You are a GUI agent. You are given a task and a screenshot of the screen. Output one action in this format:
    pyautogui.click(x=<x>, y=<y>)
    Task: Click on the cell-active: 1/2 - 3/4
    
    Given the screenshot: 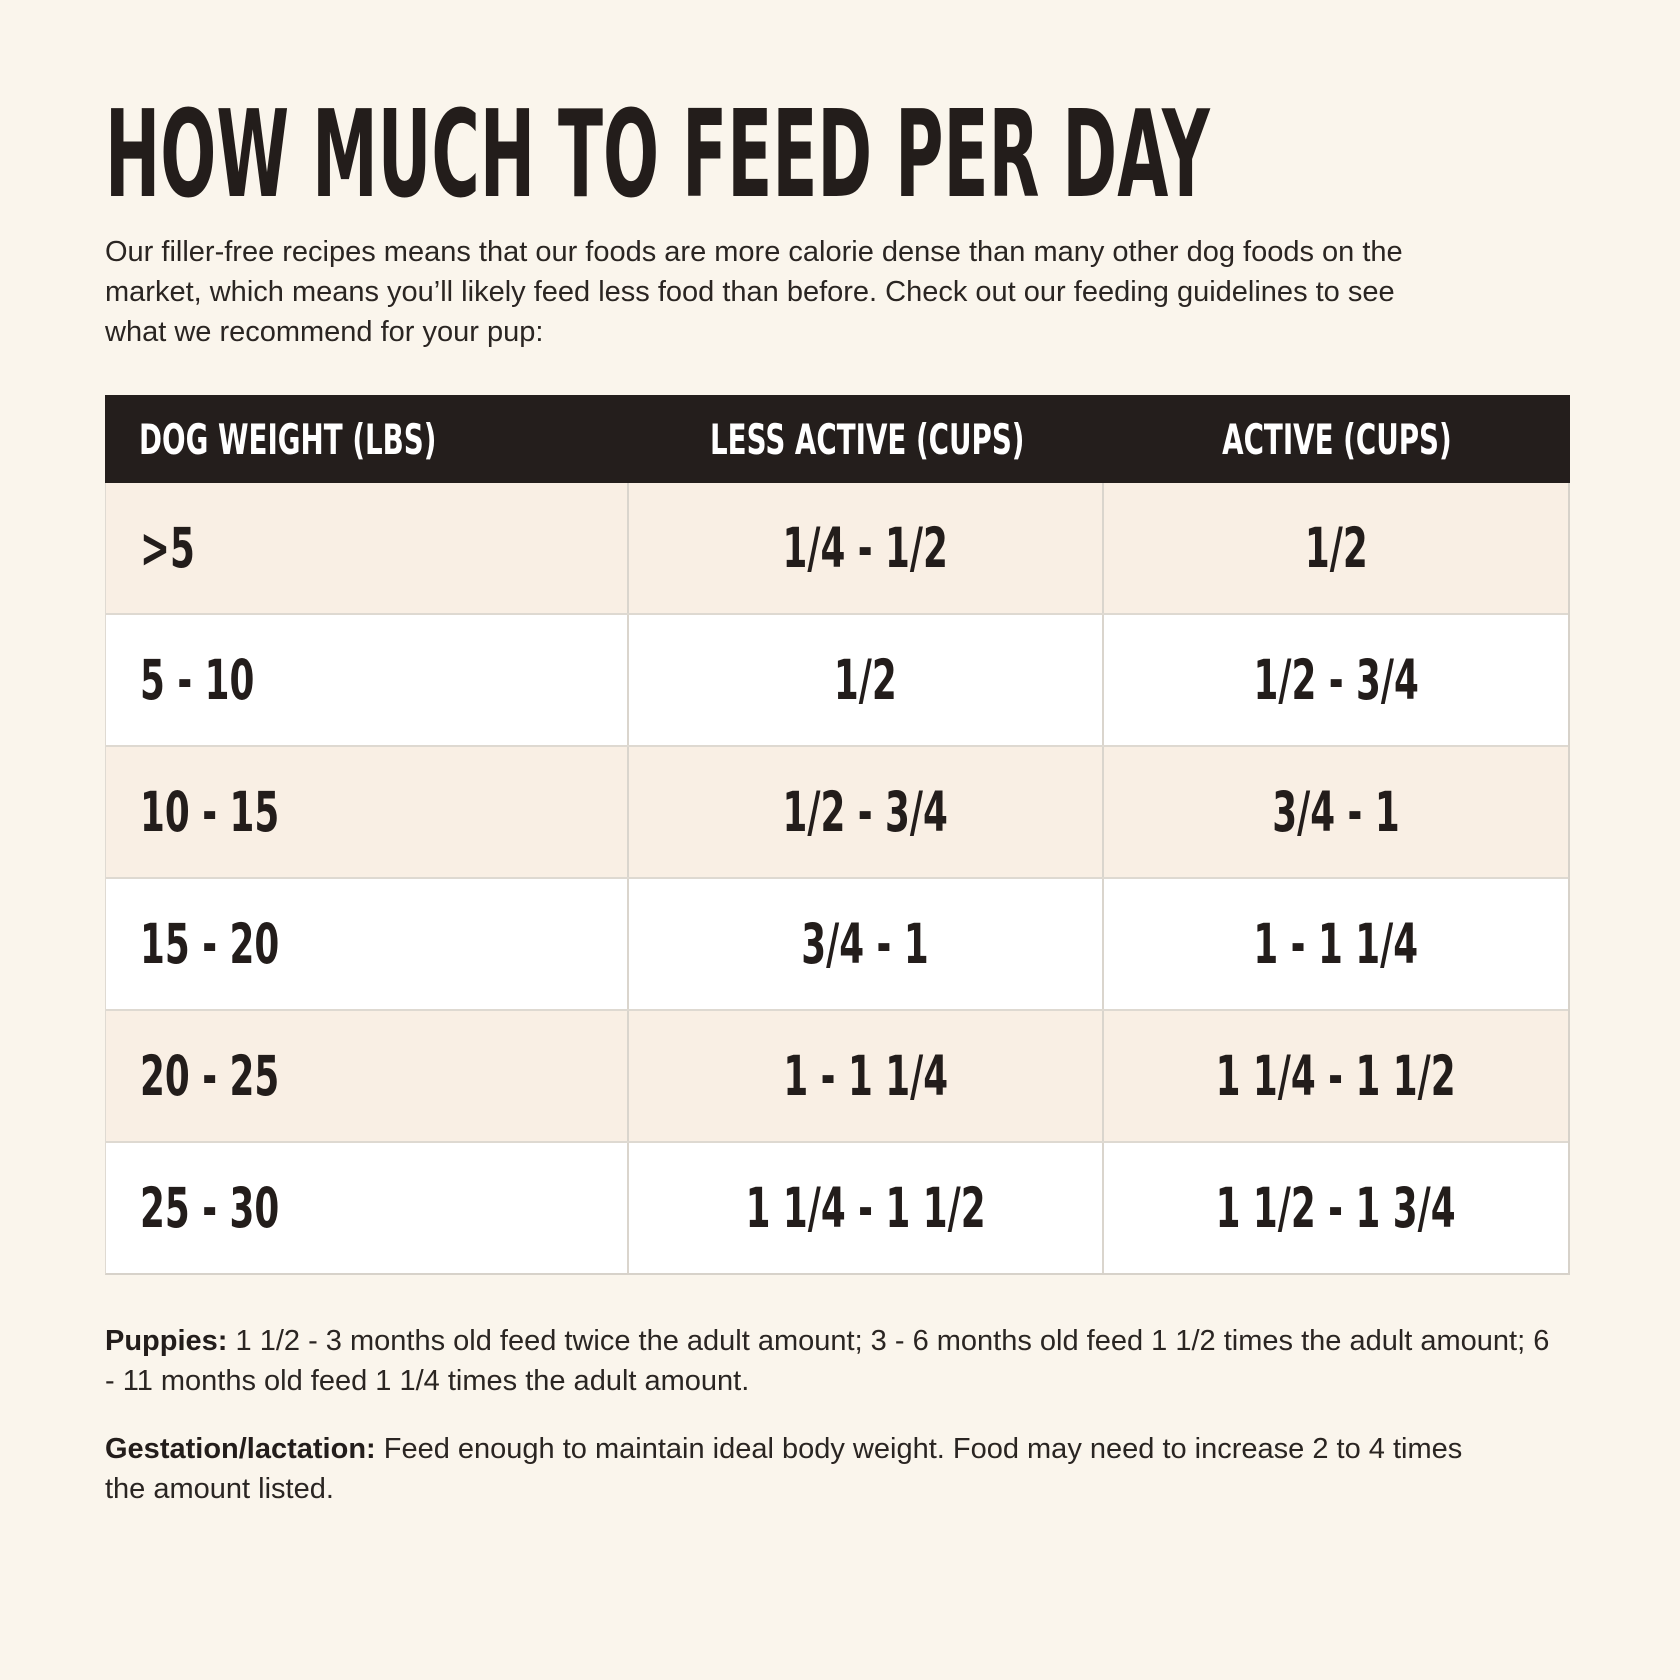 What is the action you would take?
    pyautogui.click(x=1336, y=680)
    